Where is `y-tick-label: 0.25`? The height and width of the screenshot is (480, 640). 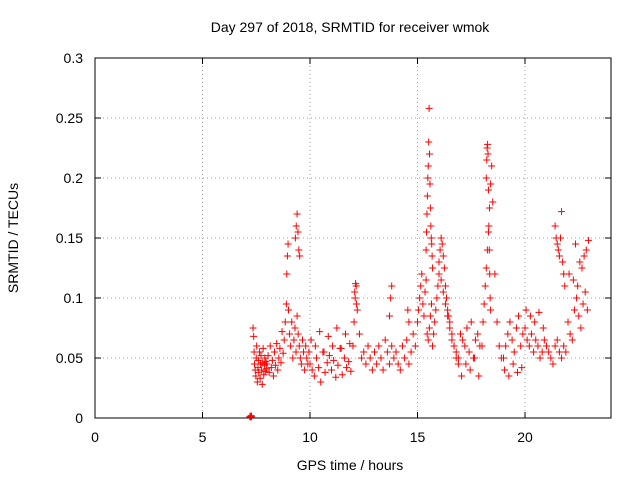
y-tick-label: 0.25 is located at coordinates (69, 118).